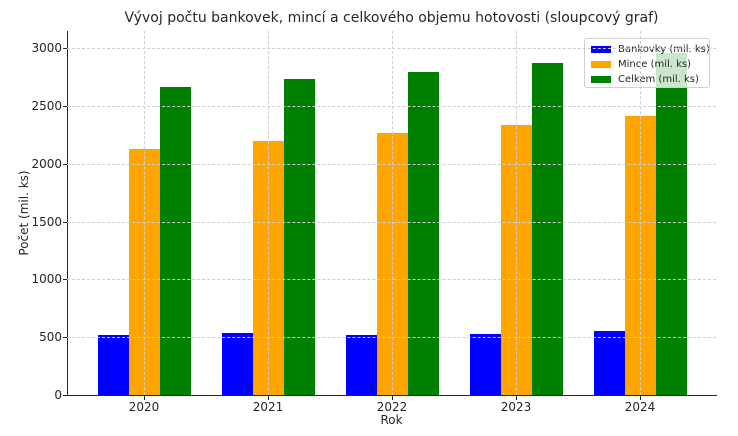  Describe the element at coordinates (46, 105) in the screenshot. I see `y-tick-label: 2500` at that location.